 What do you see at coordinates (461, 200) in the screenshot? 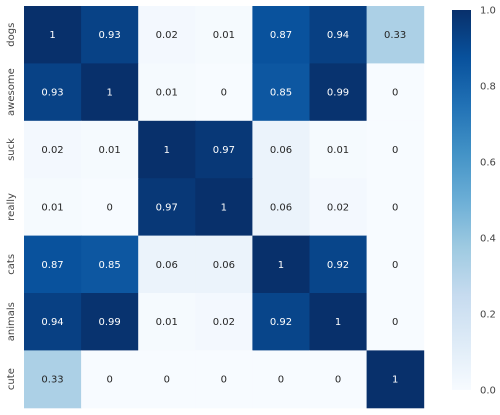
I see `colorbar-gradient` at bounding box center [461, 200].